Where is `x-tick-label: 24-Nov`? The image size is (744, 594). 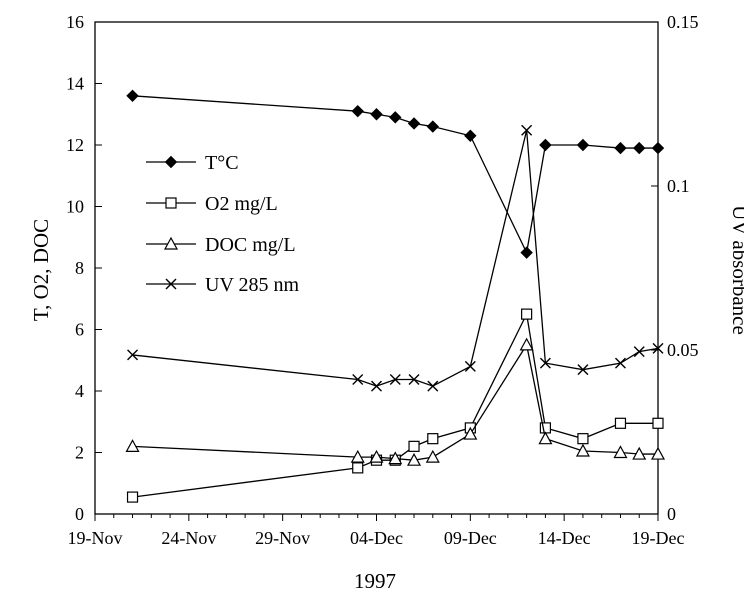
x-tick-label: 24-Nov is located at coordinates (188, 538).